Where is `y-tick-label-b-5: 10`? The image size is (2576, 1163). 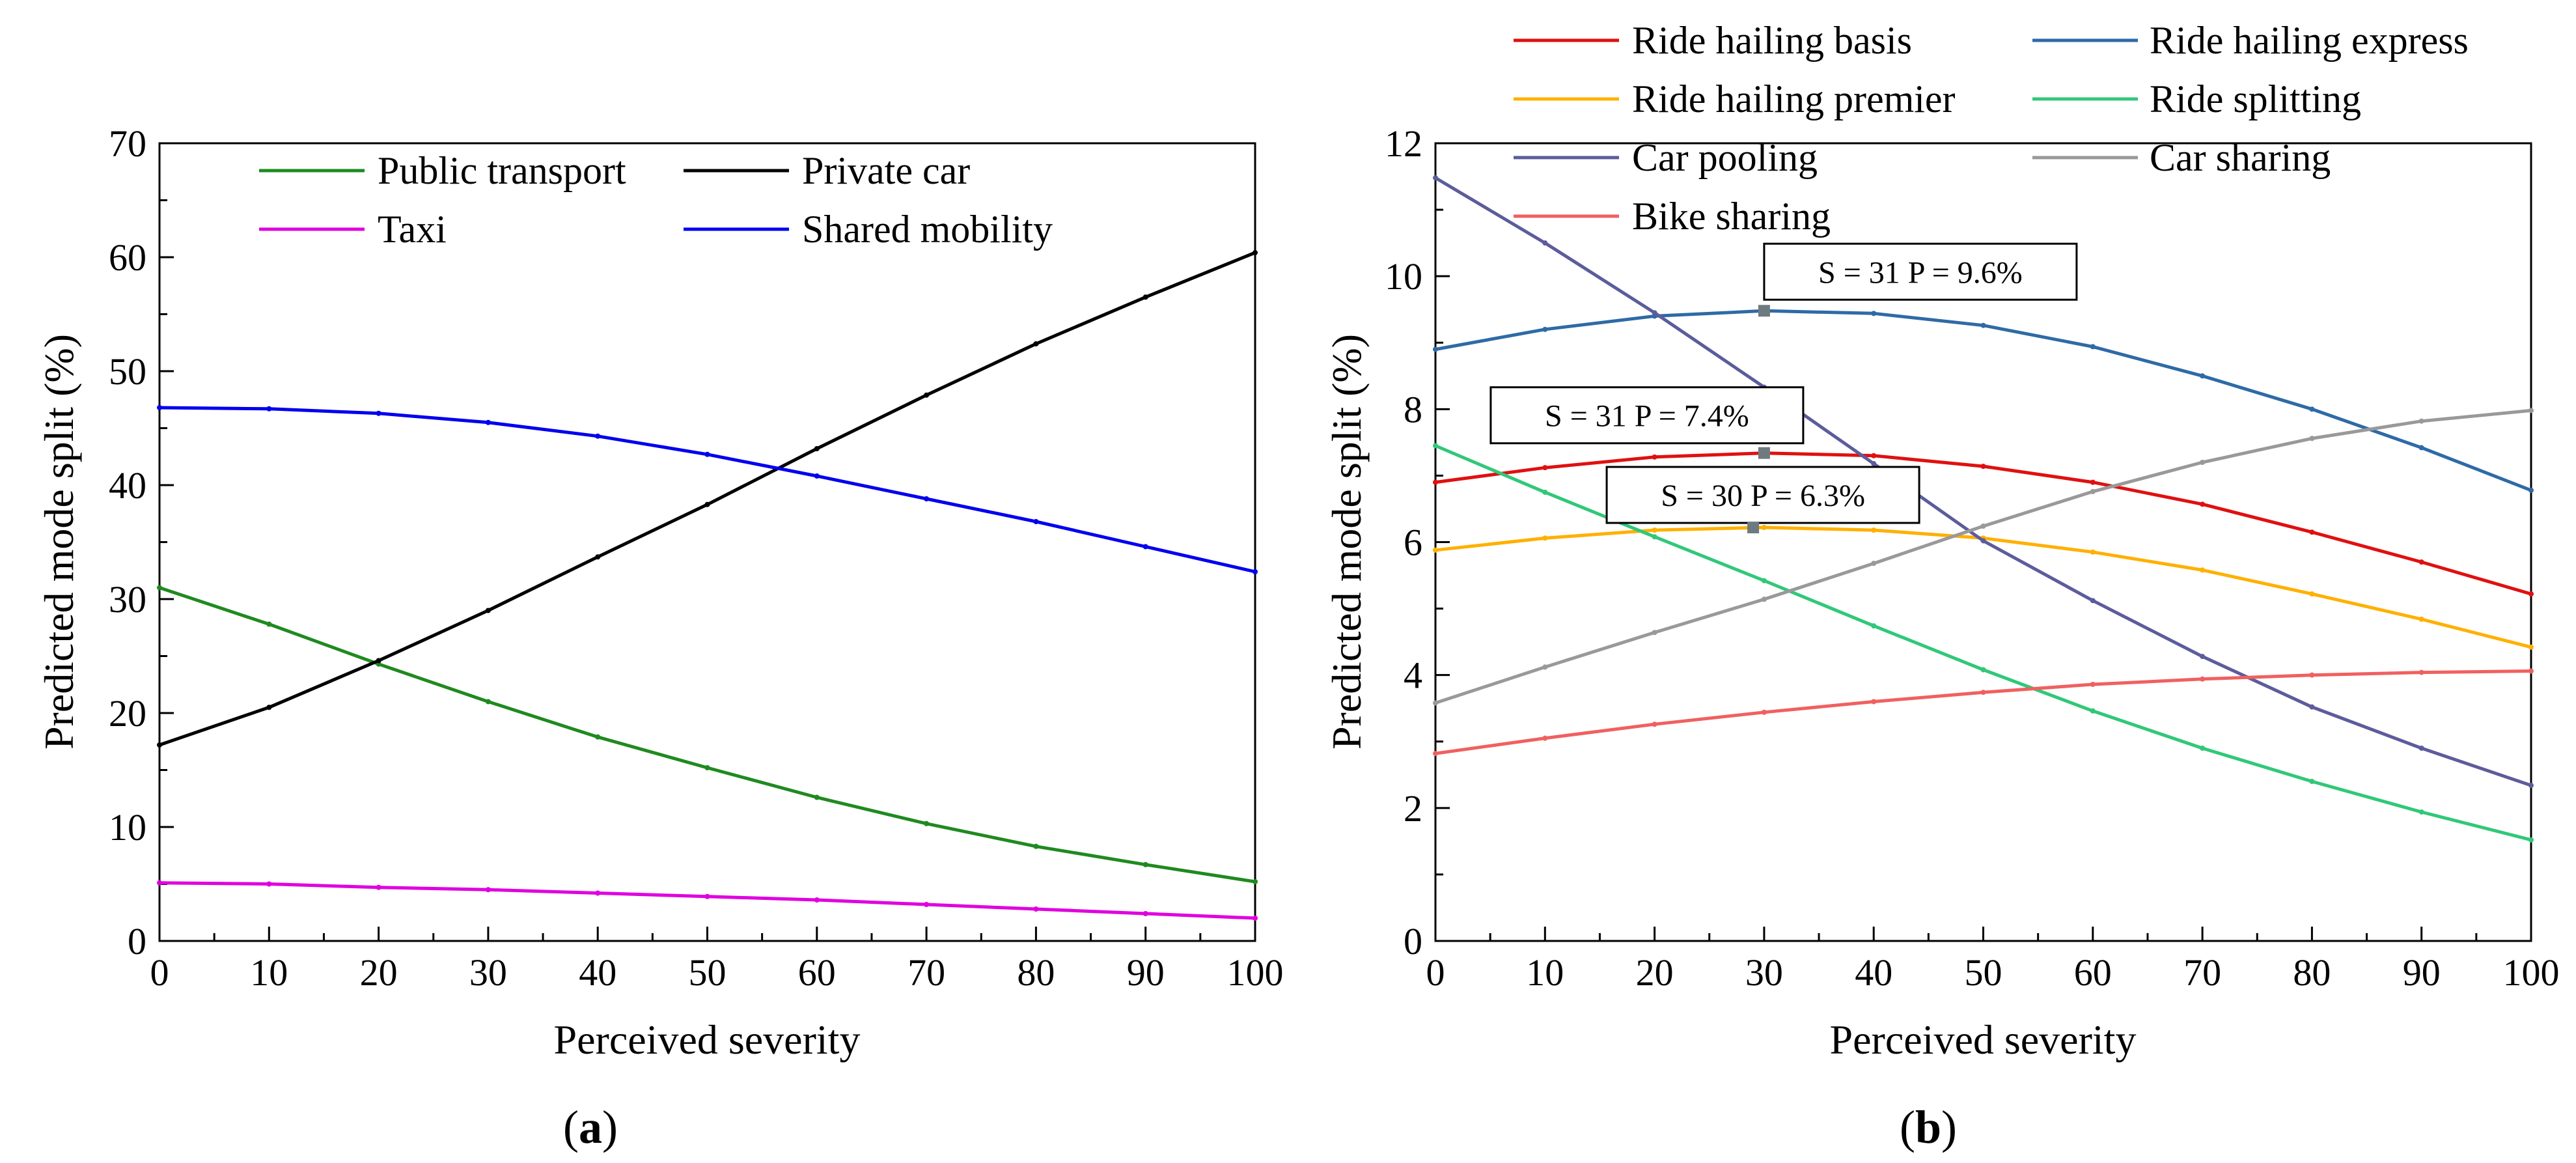
y-tick-label-b-5: 10 is located at coordinates (1403, 276).